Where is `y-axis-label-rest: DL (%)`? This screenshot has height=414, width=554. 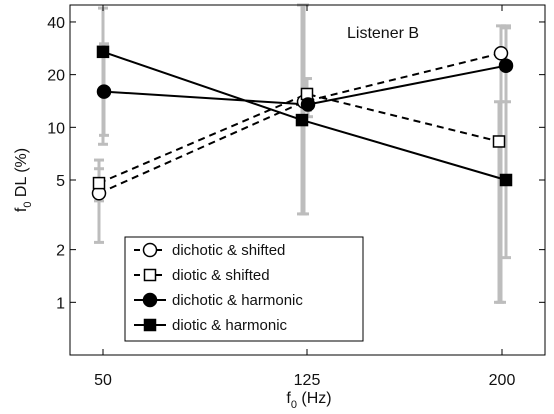
y-axis-label-rest: DL (%) is located at coordinates (21, 175).